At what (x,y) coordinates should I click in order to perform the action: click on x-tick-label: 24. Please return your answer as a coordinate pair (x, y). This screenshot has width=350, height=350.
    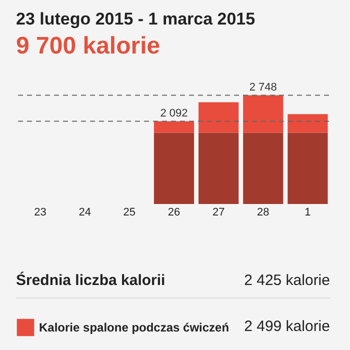
    Looking at the image, I should click on (84, 212).